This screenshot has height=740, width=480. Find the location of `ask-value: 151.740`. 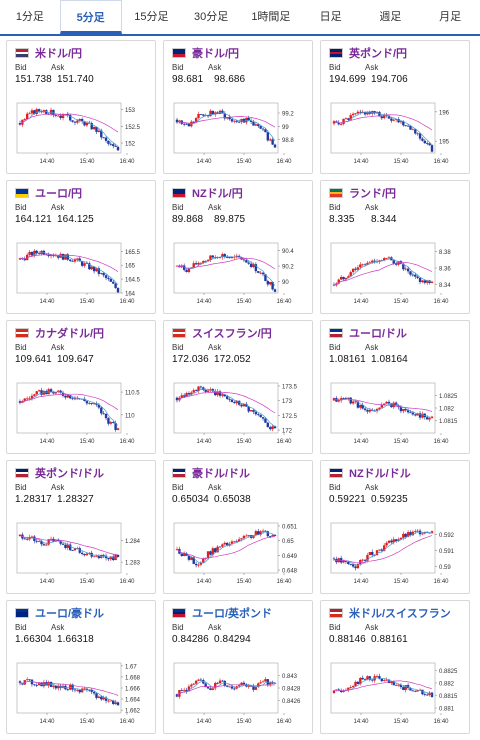

ask-value: 151.740 is located at coordinates (75, 79).